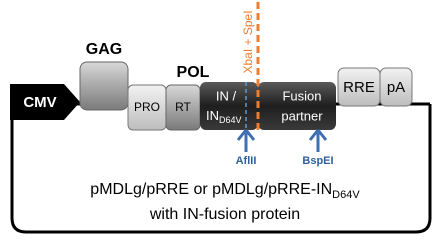  I want to click on caption-line-2: with IN-fusion protein, so click(224, 214).